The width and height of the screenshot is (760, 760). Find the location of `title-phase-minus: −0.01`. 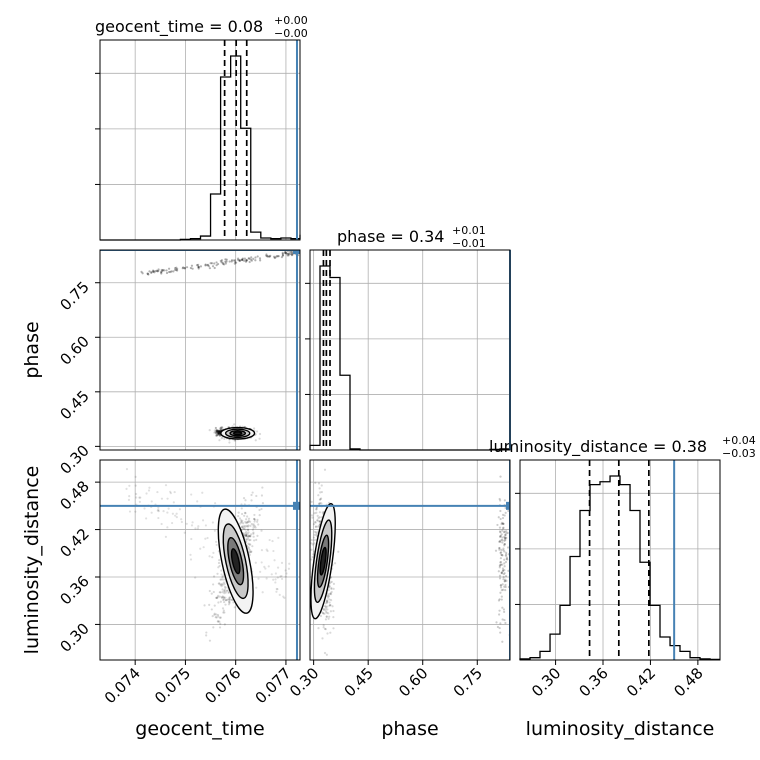

title-phase-minus: −0.01 is located at coordinates (469, 243).